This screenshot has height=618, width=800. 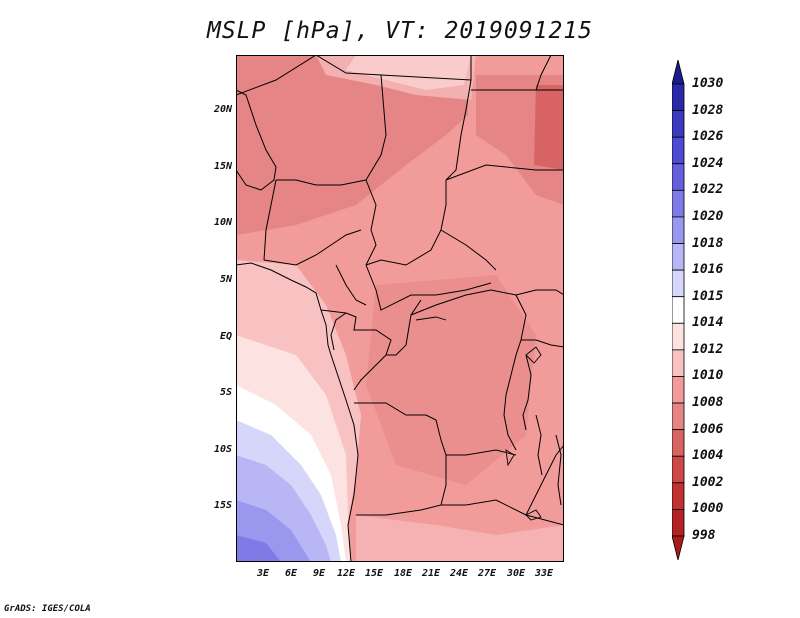 I want to click on credit-text: GrADS: IGES/COLA, so click(x=47, y=609).